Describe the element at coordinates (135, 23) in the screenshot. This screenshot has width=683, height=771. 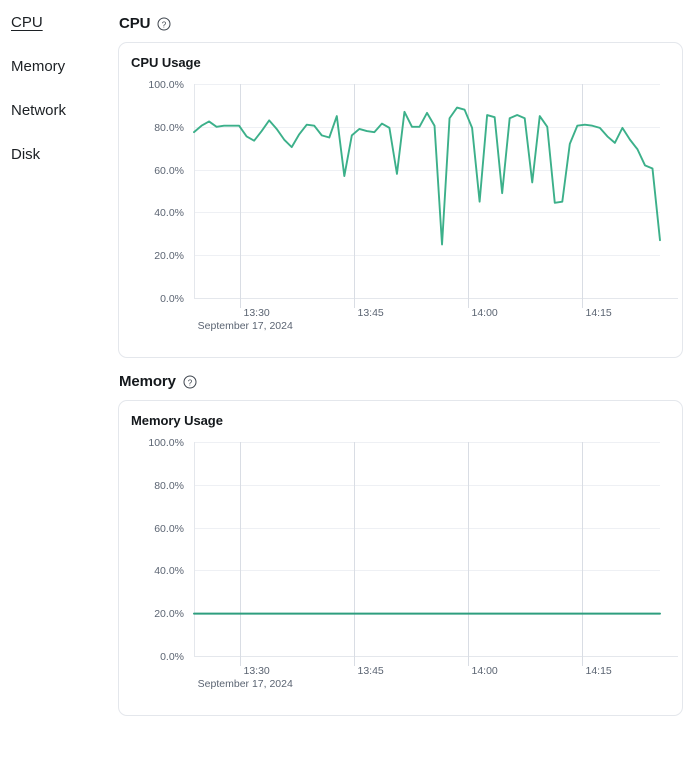
I see `cpu-section-title: CPU` at that location.